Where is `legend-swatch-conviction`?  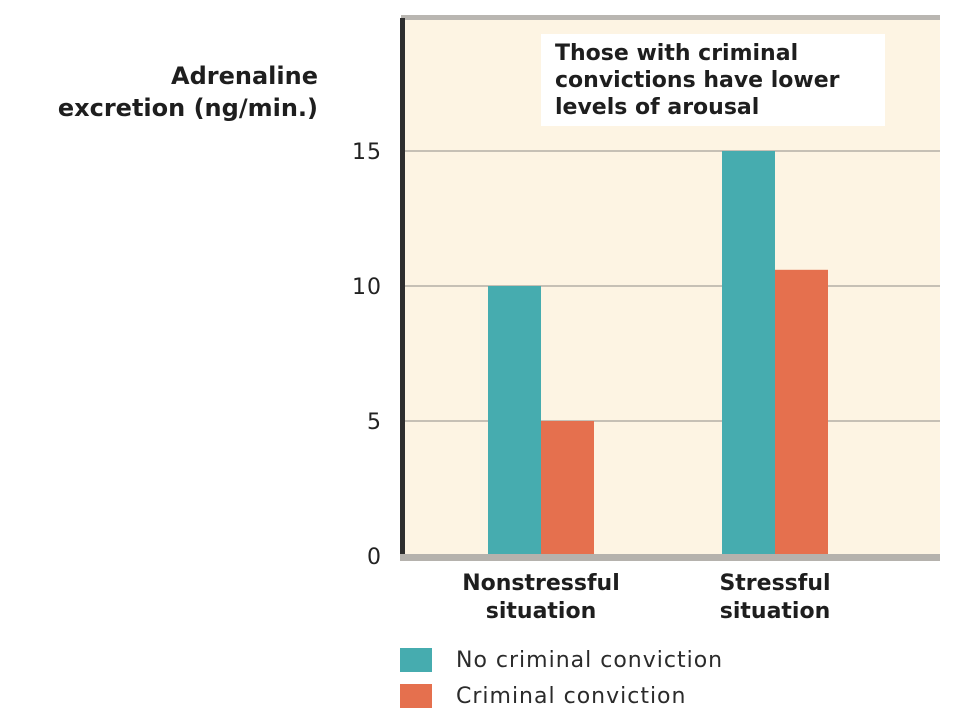 legend-swatch-conviction is located at coordinates (416, 696).